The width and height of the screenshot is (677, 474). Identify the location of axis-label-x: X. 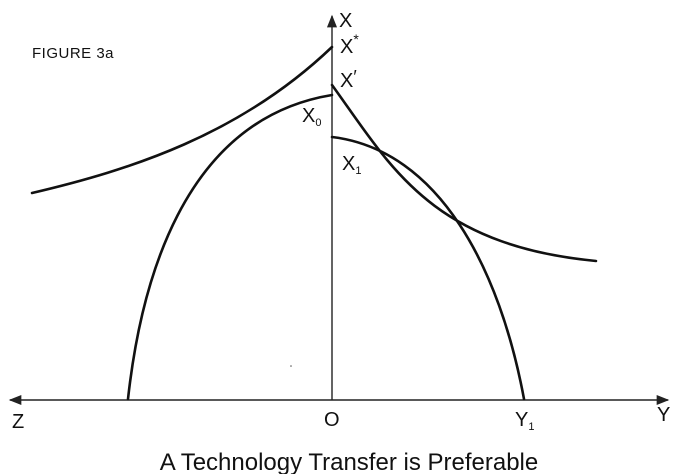
(345, 21).